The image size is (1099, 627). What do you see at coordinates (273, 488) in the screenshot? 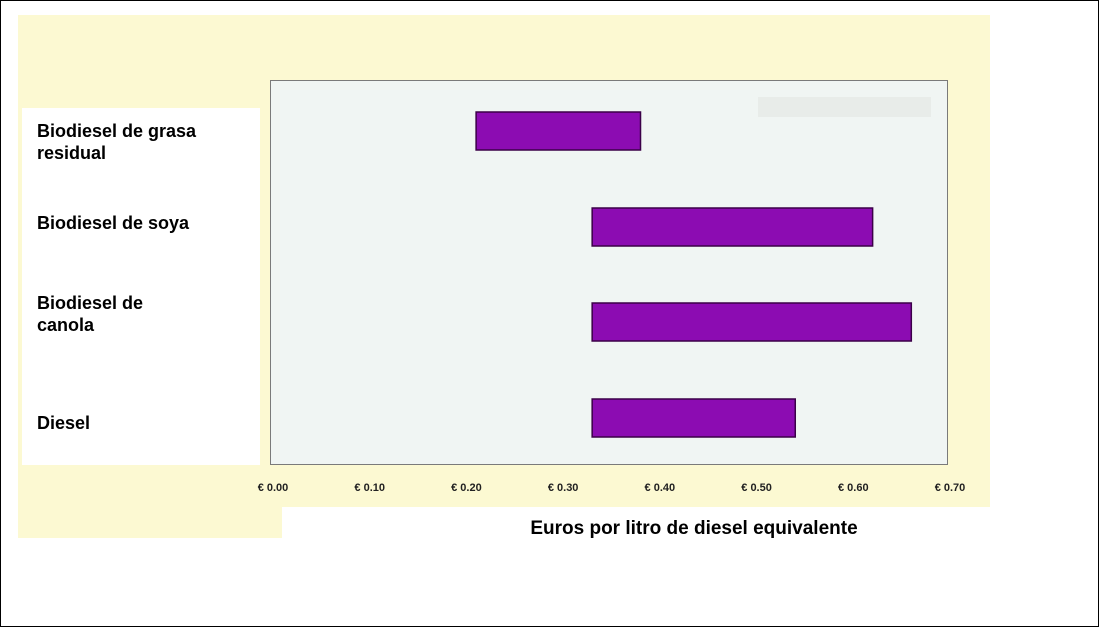
I see `x-tick-label: € 0.00` at bounding box center [273, 488].